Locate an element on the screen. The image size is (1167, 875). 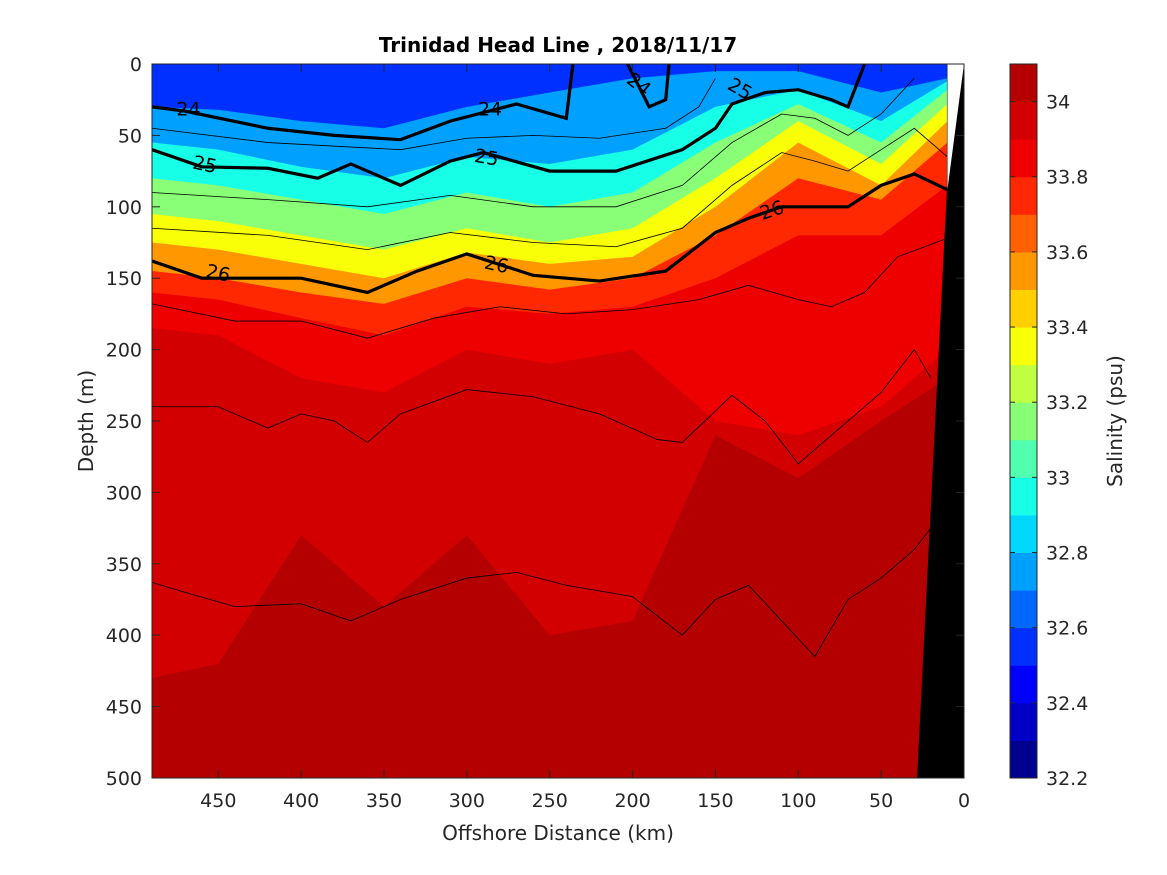
y-tick-label-500: 500 is located at coordinates (124, 779).